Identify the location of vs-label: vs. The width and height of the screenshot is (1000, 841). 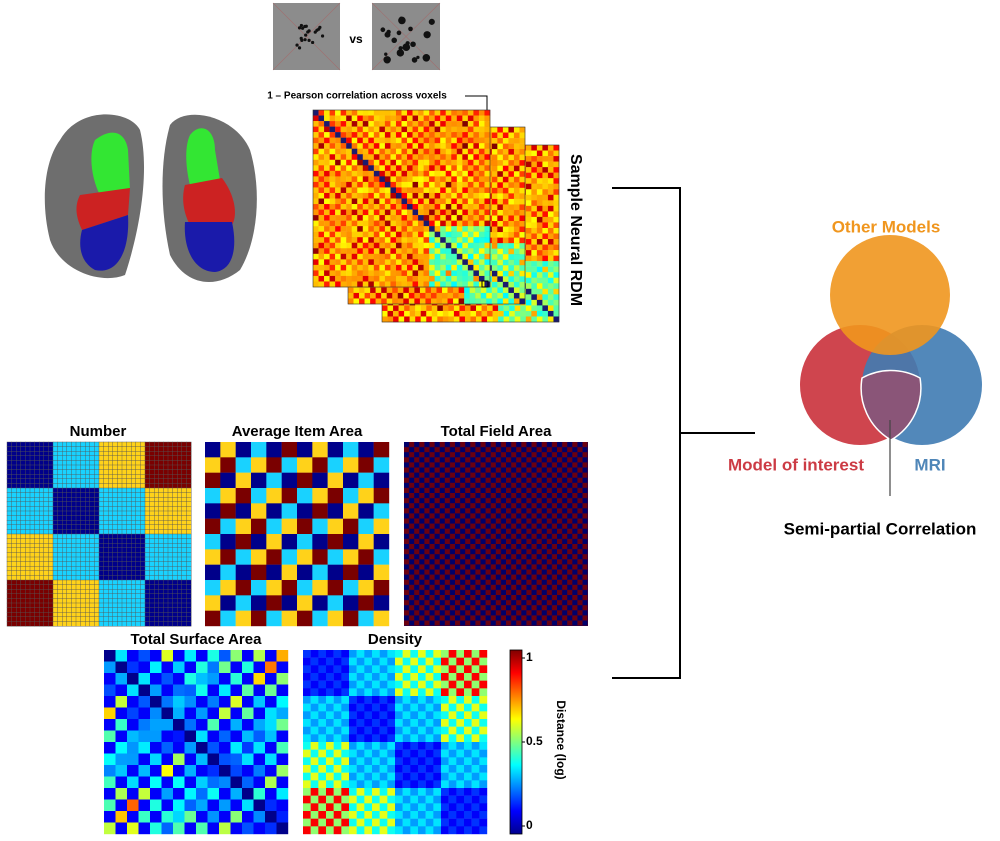
(356, 39).